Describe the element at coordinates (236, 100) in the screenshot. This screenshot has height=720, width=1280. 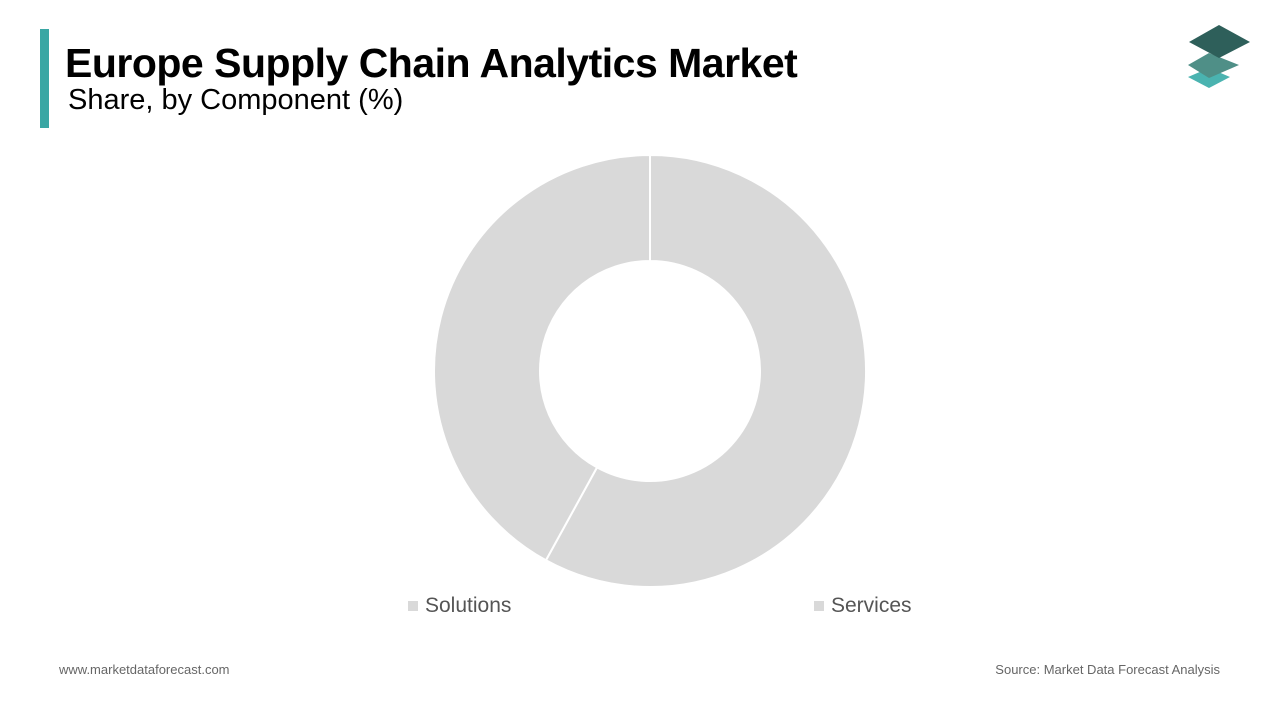
I see `chart-subtitle: Share, by Component (%)` at that location.